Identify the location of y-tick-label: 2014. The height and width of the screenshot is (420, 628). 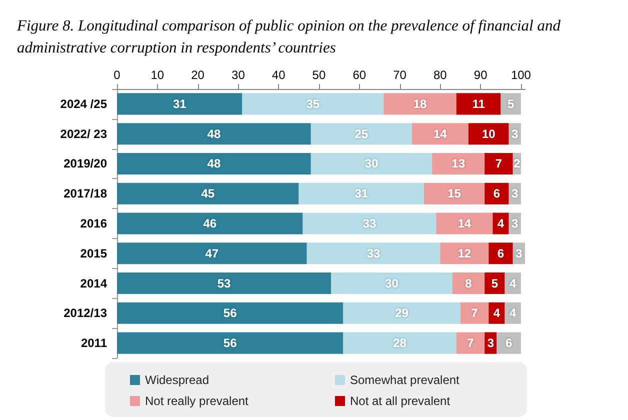
(94, 283).